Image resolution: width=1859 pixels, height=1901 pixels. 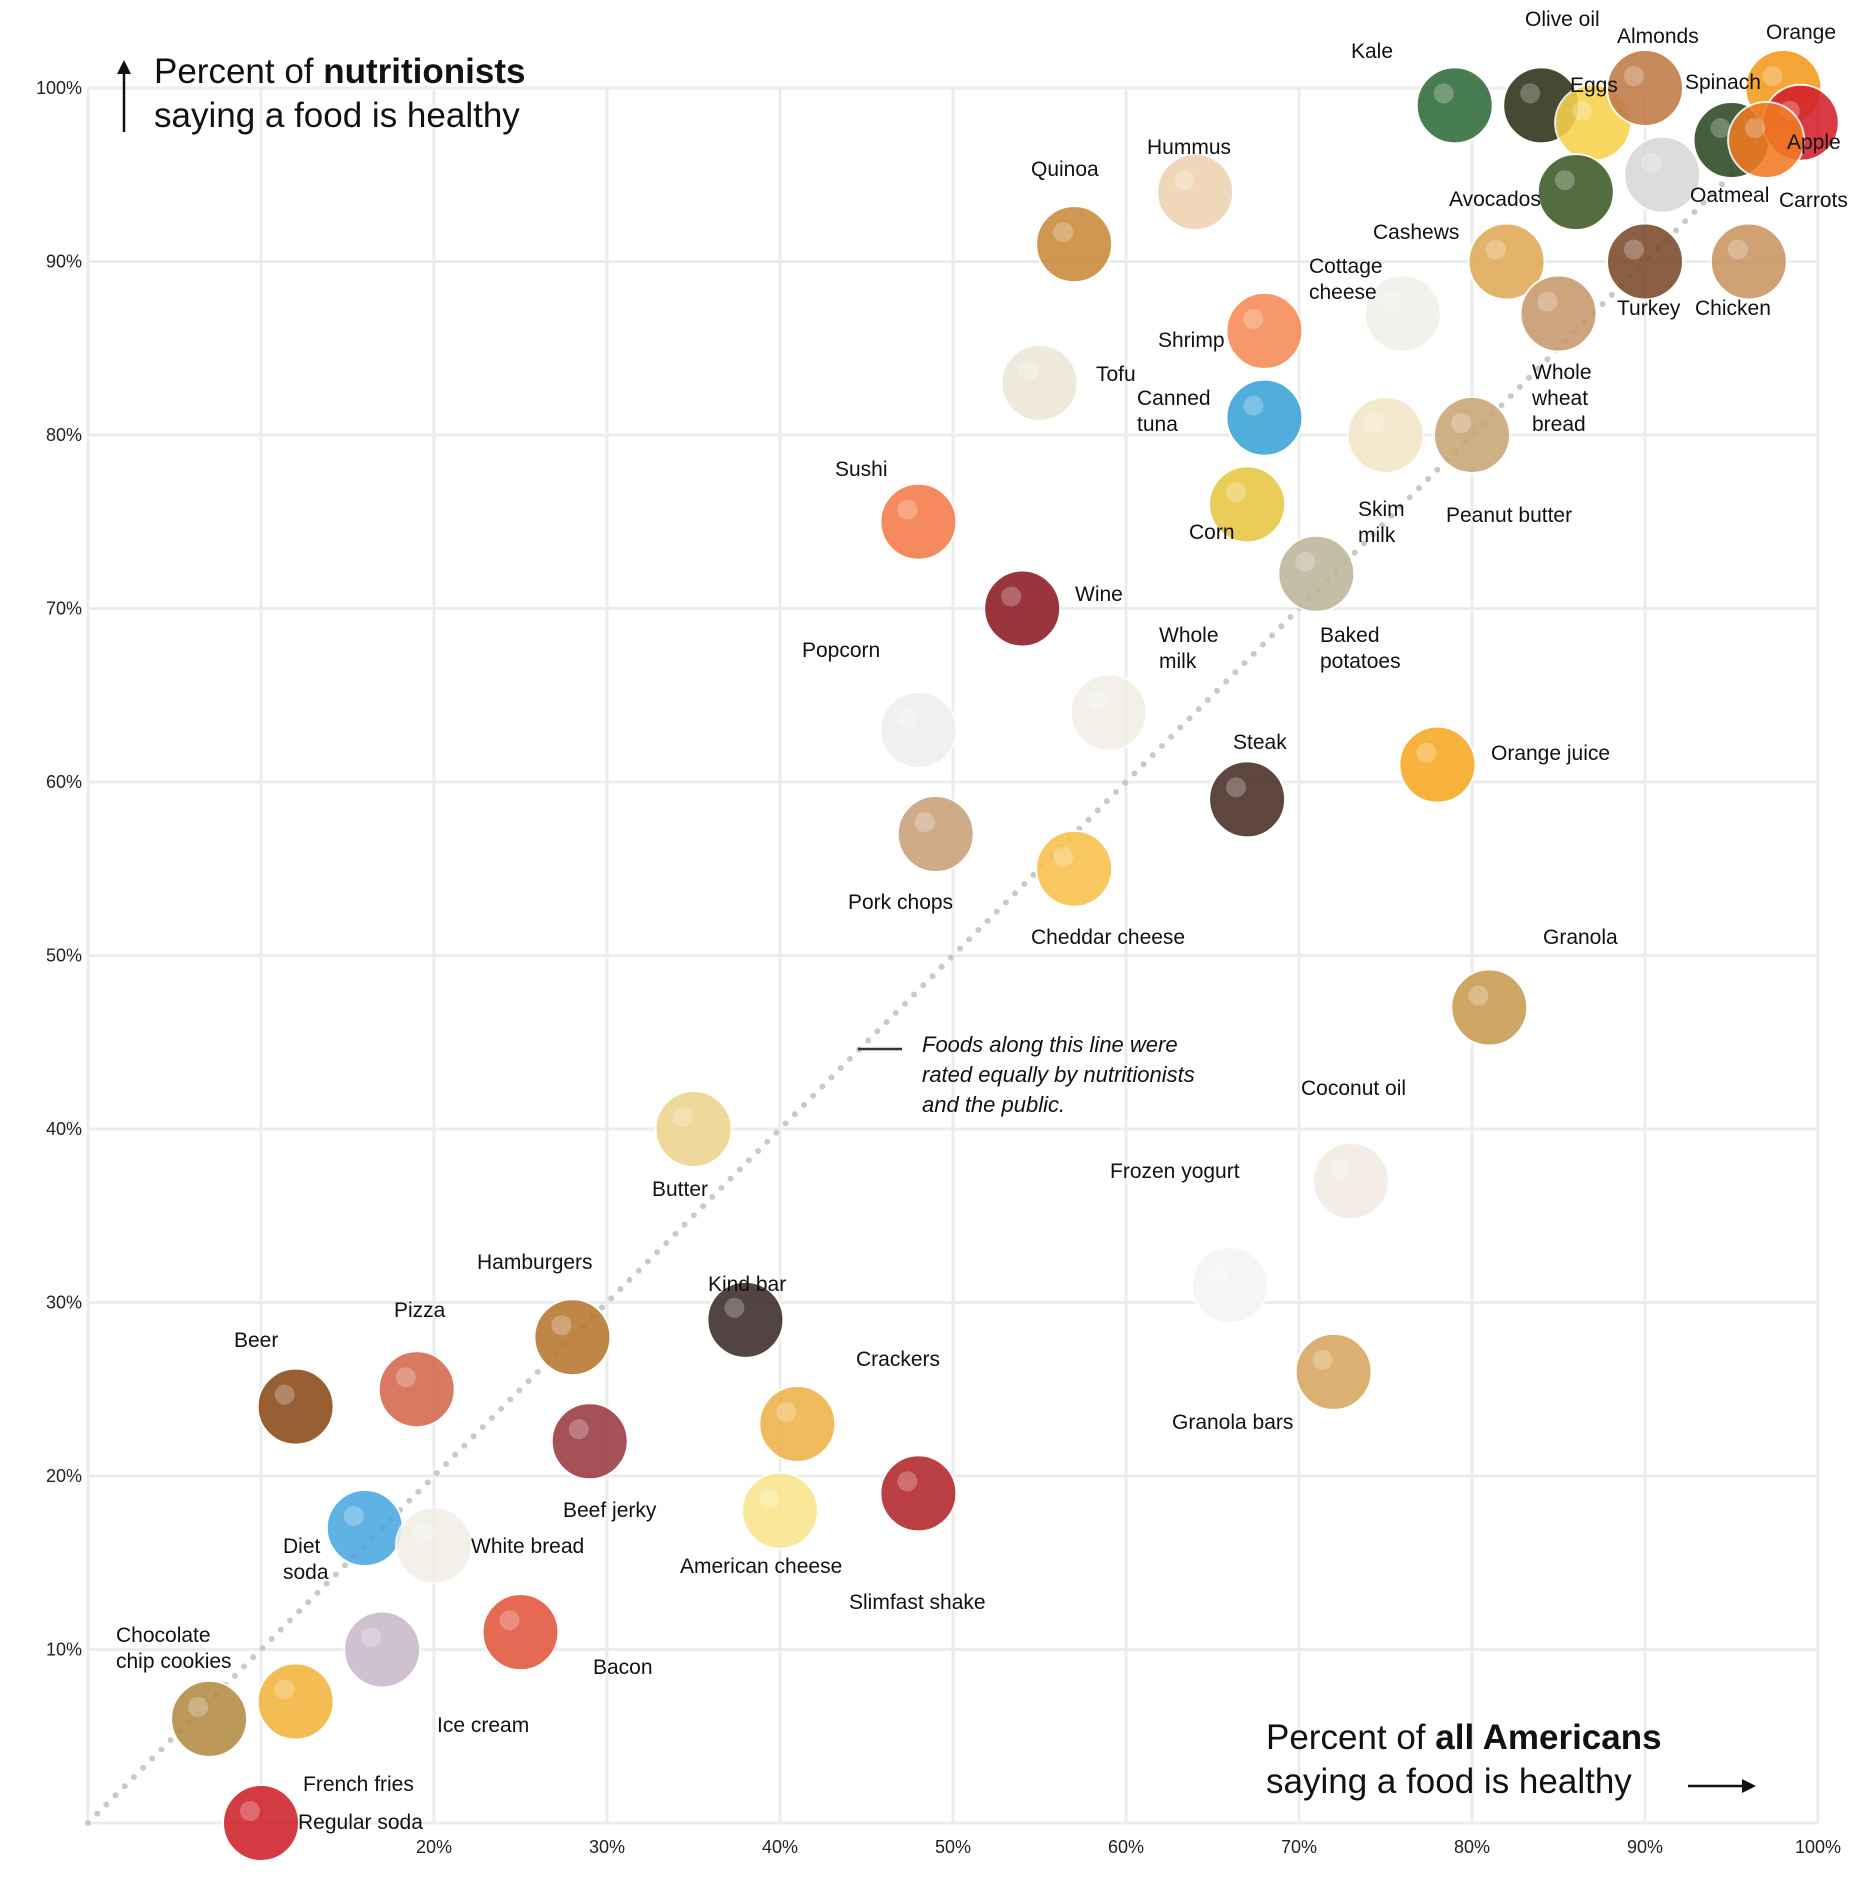 I want to click on food-marker-tofu, so click(x=1039, y=382).